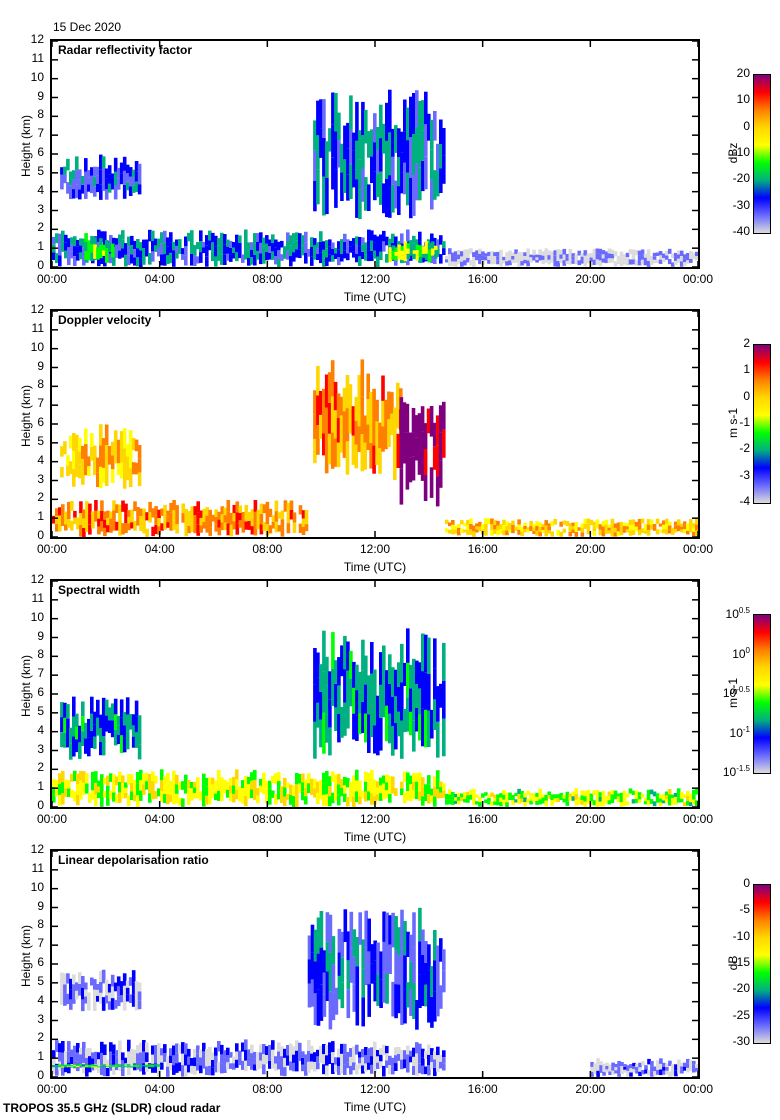  I want to click on y-tick-label: 12, so click(37, 309).